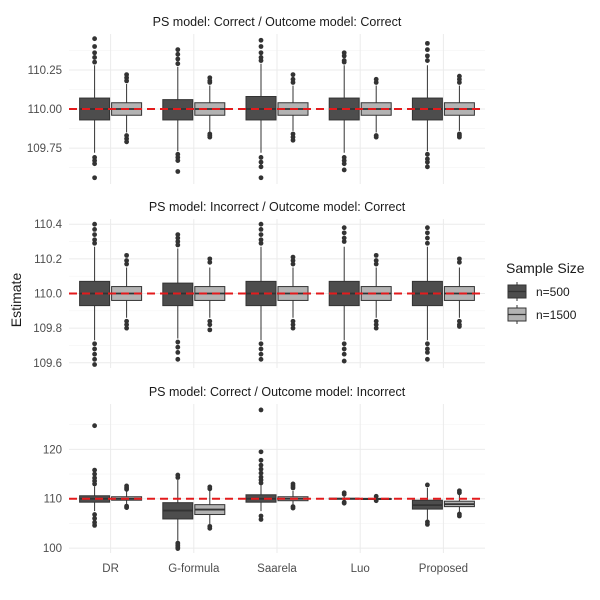  I want to click on x-tick-label: G-formula, so click(194, 569).